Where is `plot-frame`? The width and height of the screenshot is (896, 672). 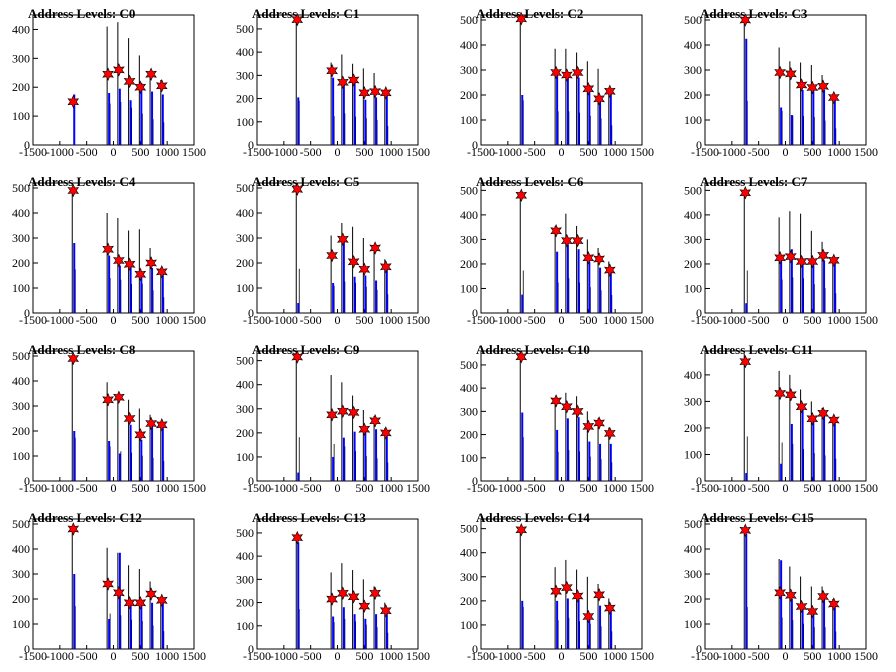
plot-frame is located at coordinates (561, 80).